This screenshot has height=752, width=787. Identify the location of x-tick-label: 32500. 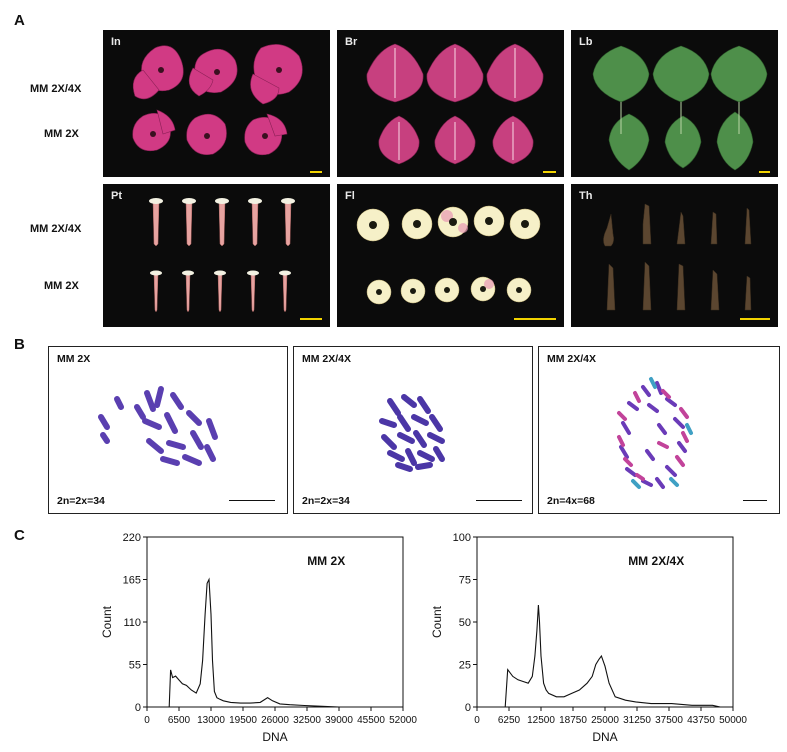
(307, 720).